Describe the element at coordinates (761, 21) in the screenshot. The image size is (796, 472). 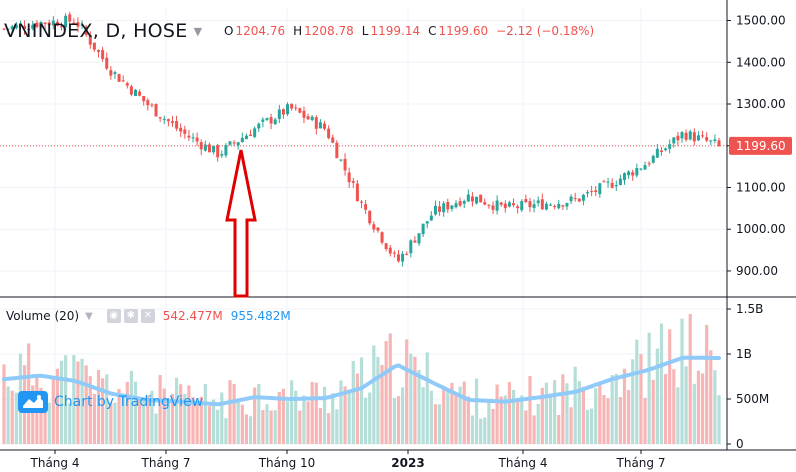
I see `price-tick-label: 1500.00` at that location.